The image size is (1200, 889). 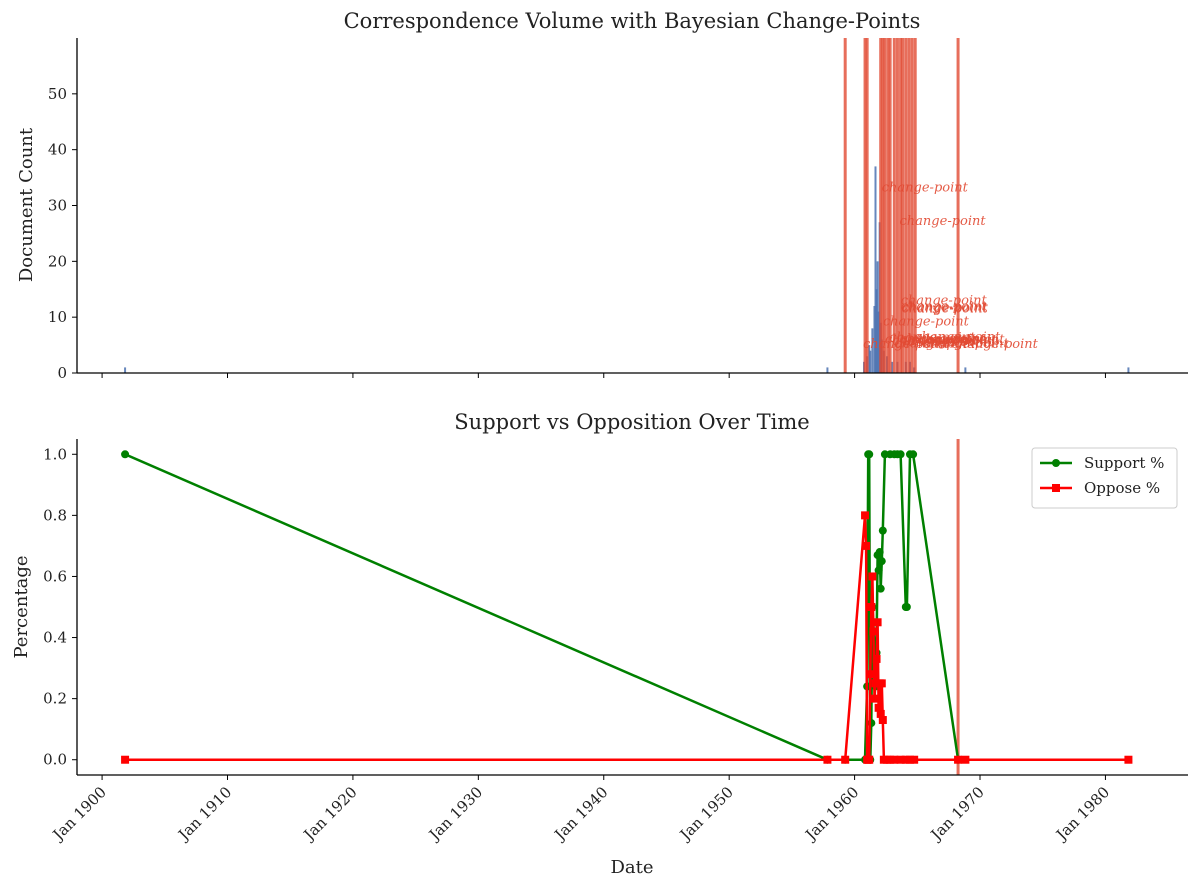 What do you see at coordinates (55, 576) in the screenshot?
I see `y-tick-label: 0.6` at bounding box center [55, 576].